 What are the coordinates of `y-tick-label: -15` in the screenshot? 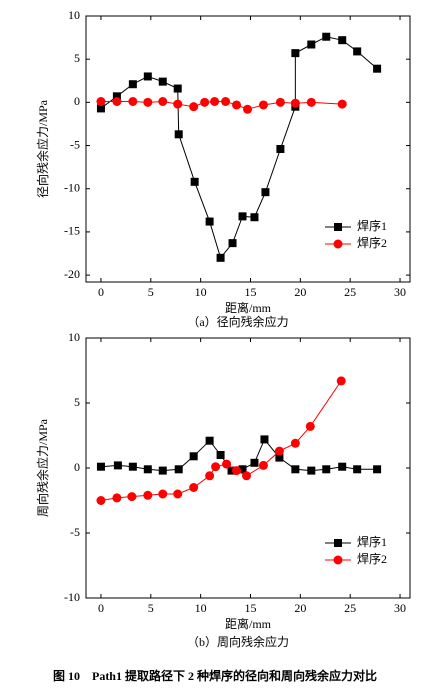 It's located at (72, 231).